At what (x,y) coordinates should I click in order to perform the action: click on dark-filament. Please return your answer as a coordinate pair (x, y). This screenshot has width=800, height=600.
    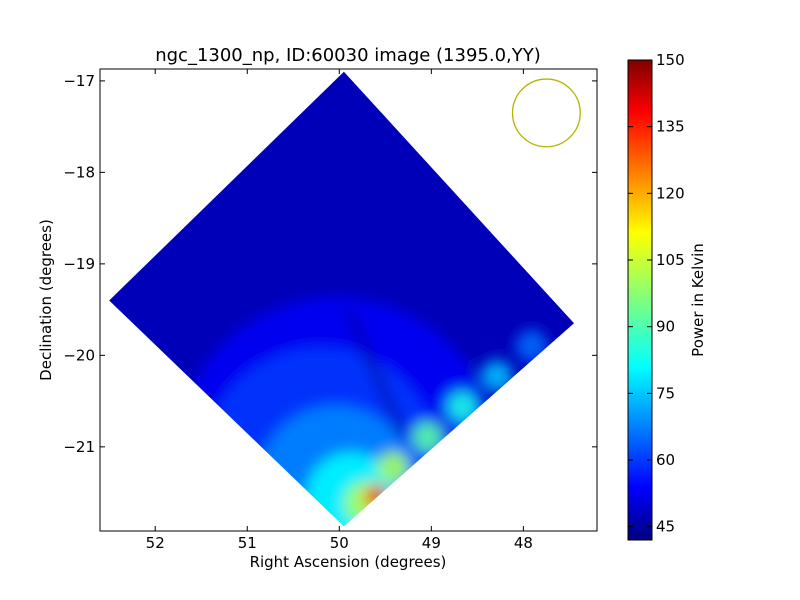
    Looking at the image, I should click on (376, 374).